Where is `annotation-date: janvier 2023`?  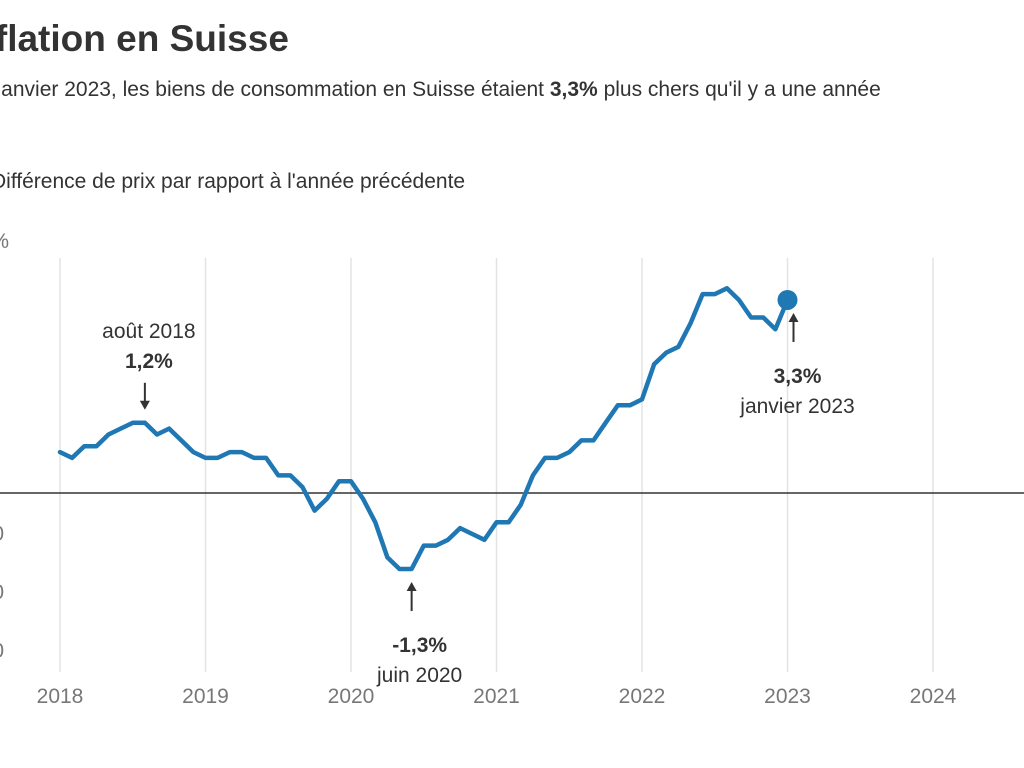 annotation-date: janvier 2023 is located at coordinates (796, 406).